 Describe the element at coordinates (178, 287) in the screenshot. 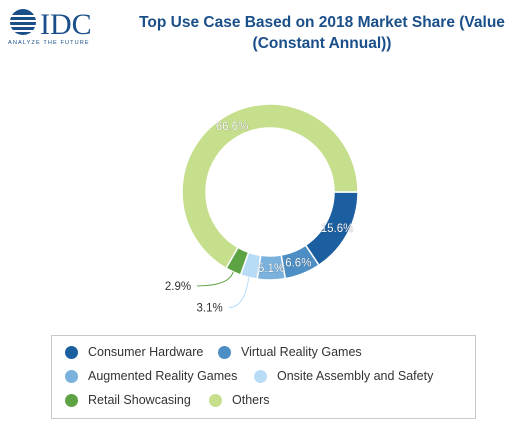

I see `data-label-retail-showcasing: 2.9%` at that location.